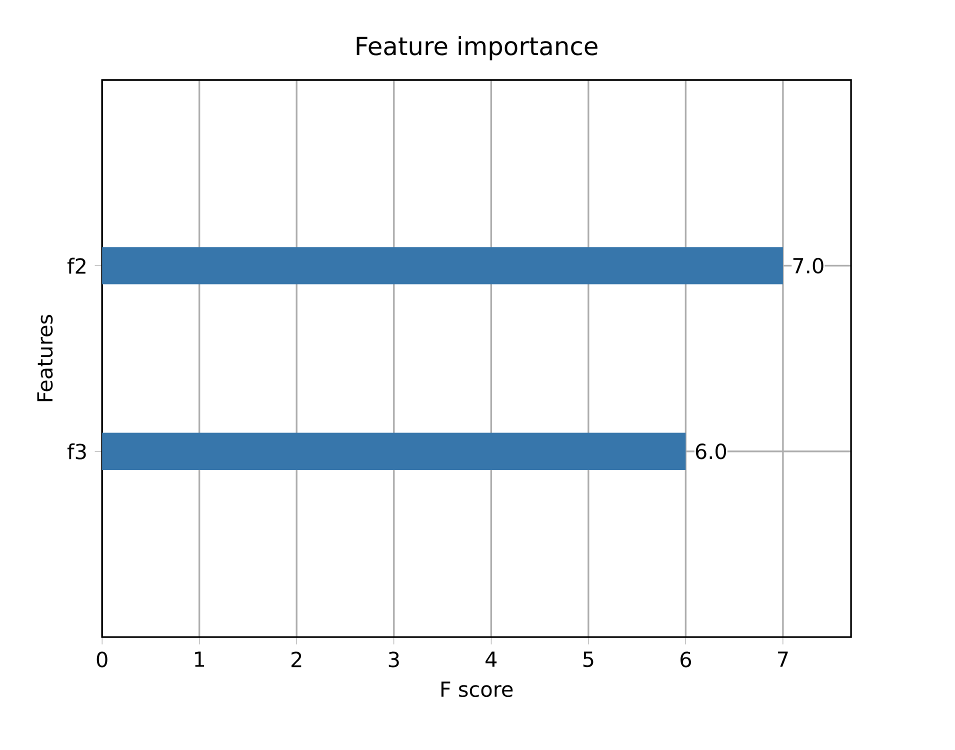 The image size is (955, 750). What do you see at coordinates (808, 266) in the screenshot?
I see `data-label: 7.0` at bounding box center [808, 266].